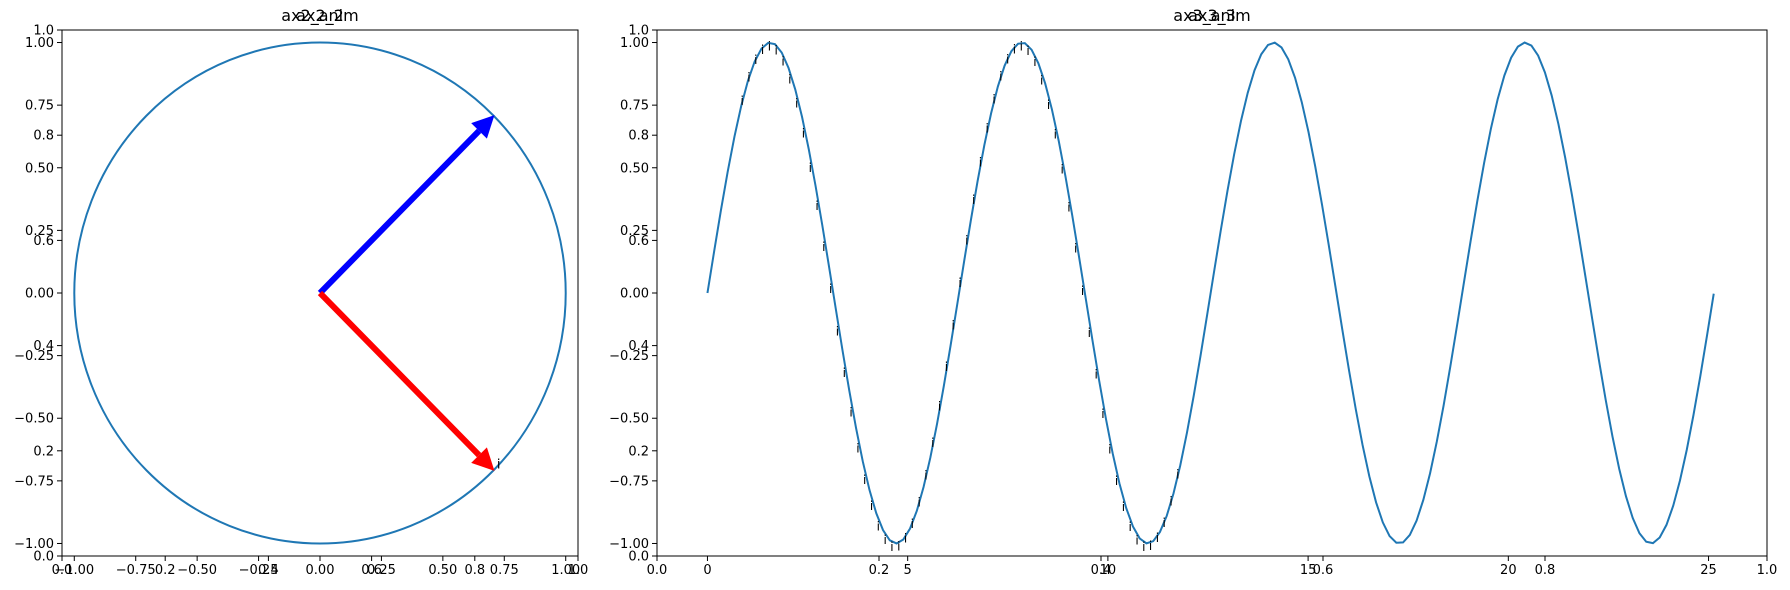 This screenshot has width=1790, height=590. I want to click on axes-title: ax3_3, so click(1212, 16).